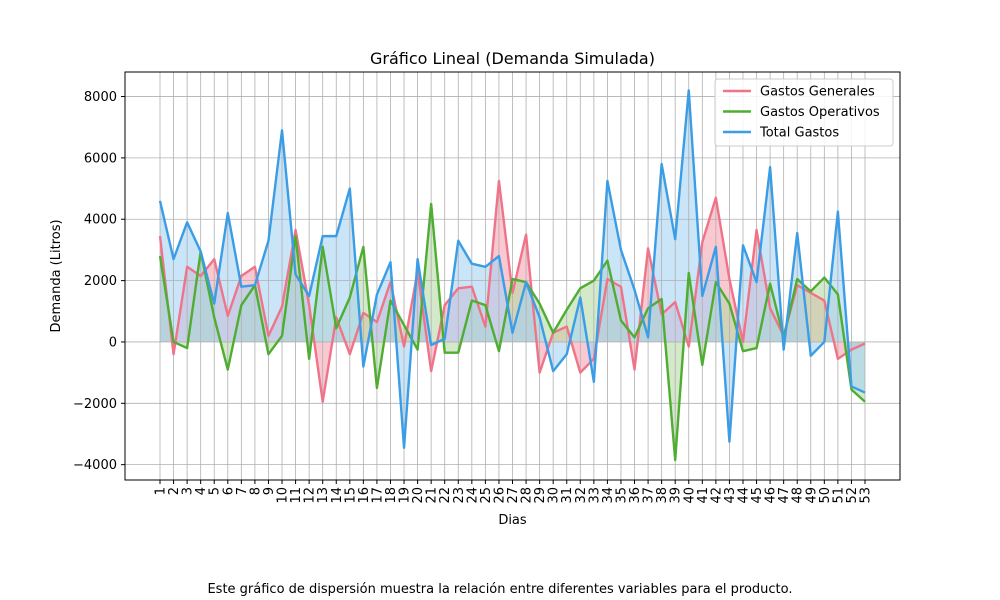 Image resolution: width=1000 pixels, height=600 pixels. What do you see at coordinates (512, 520) in the screenshot?
I see `x-axis-label: Dias` at bounding box center [512, 520].